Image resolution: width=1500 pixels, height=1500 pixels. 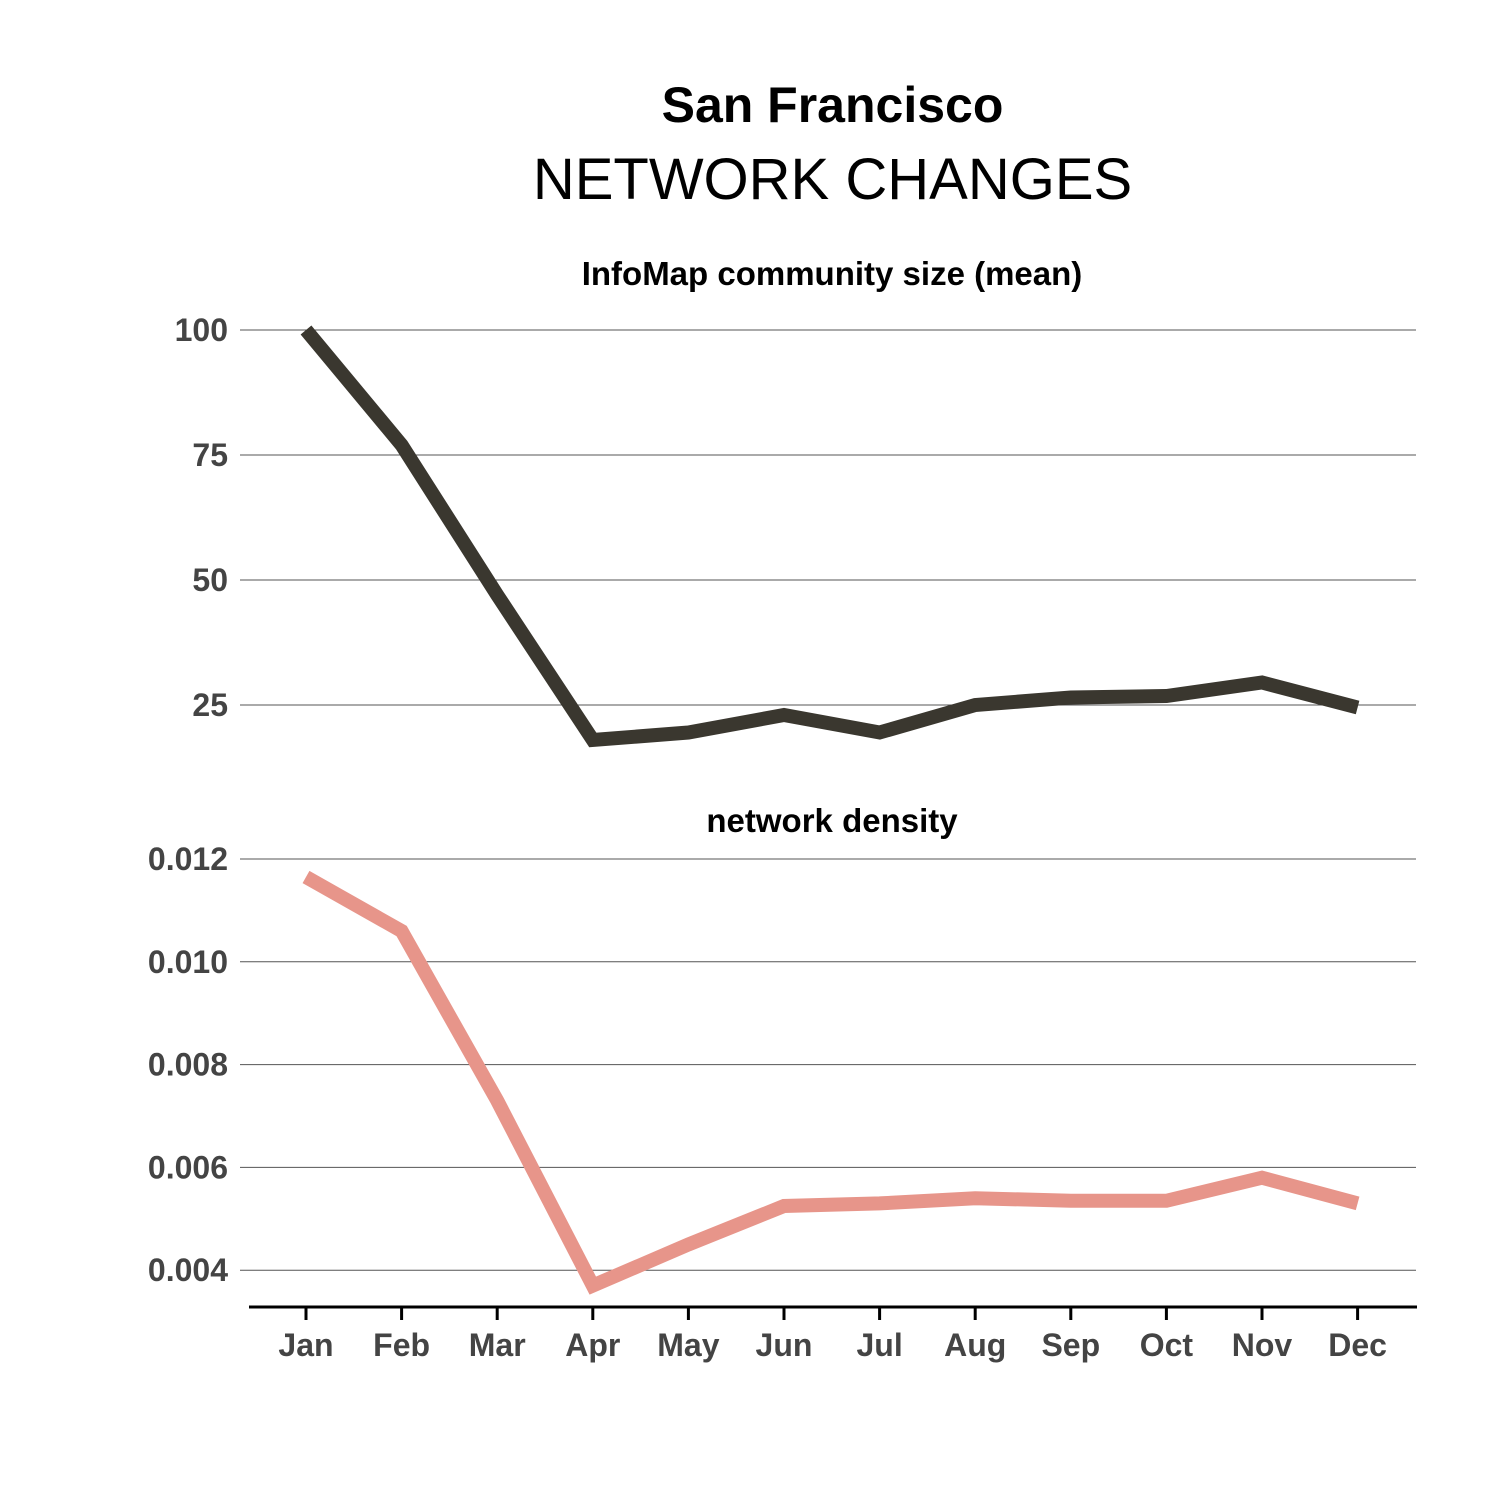 What do you see at coordinates (1070, 1345) in the screenshot?
I see `x-tick-label: Sep` at bounding box center [1070, 1345].